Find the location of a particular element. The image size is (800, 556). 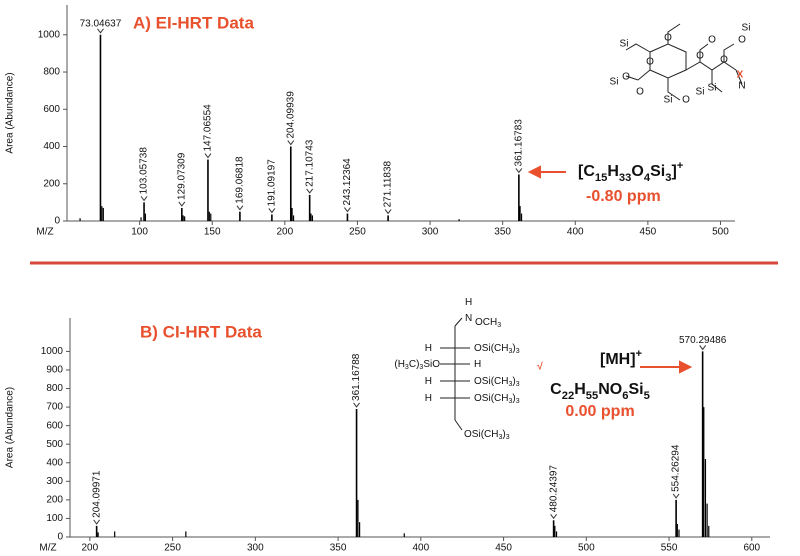

peak-label: 570.29486 is located at coordinates (703, 340).